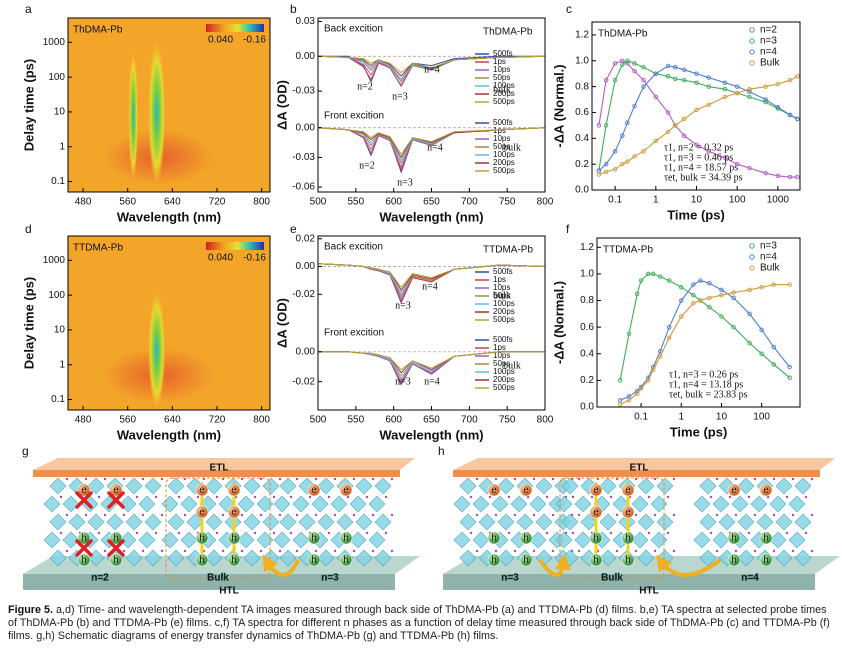  I want to click on y-tick-label: 100, so click(56, 295).